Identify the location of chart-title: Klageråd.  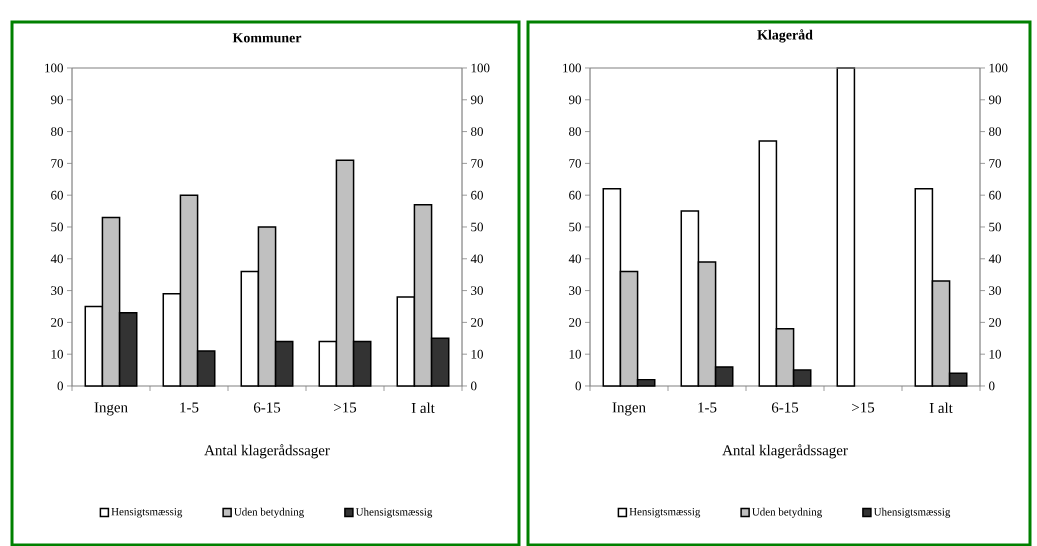
(785, 36).